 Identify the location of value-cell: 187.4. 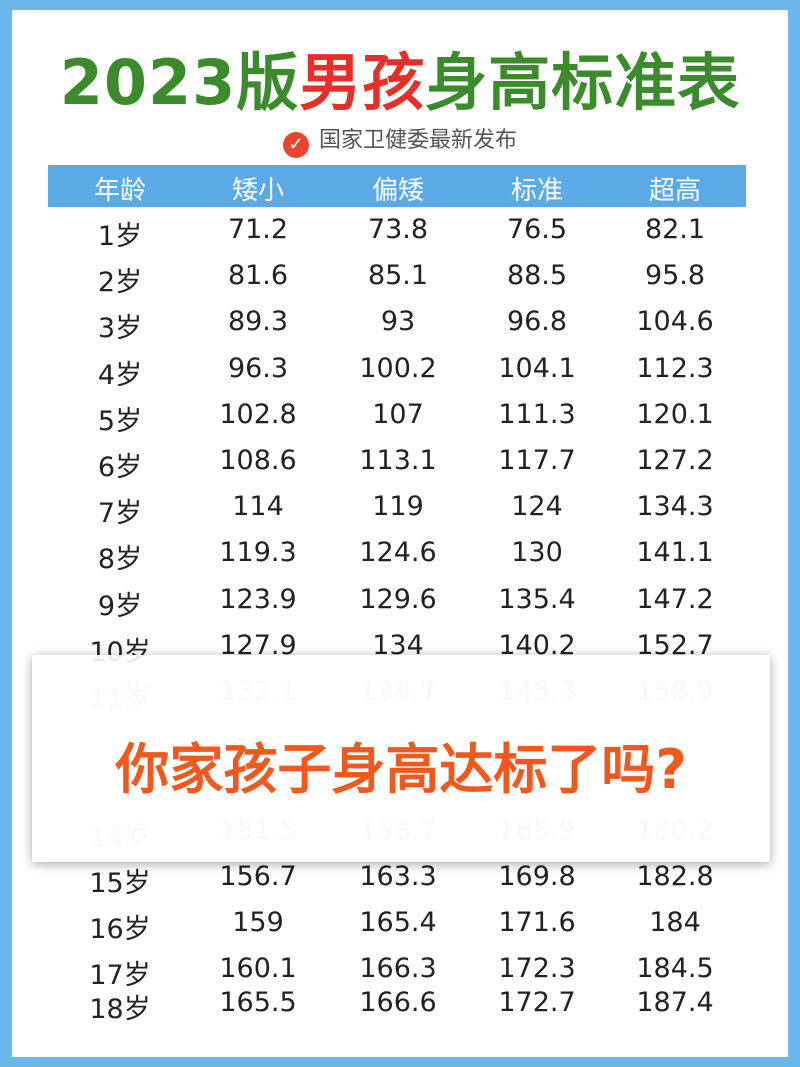
(675, 1002).